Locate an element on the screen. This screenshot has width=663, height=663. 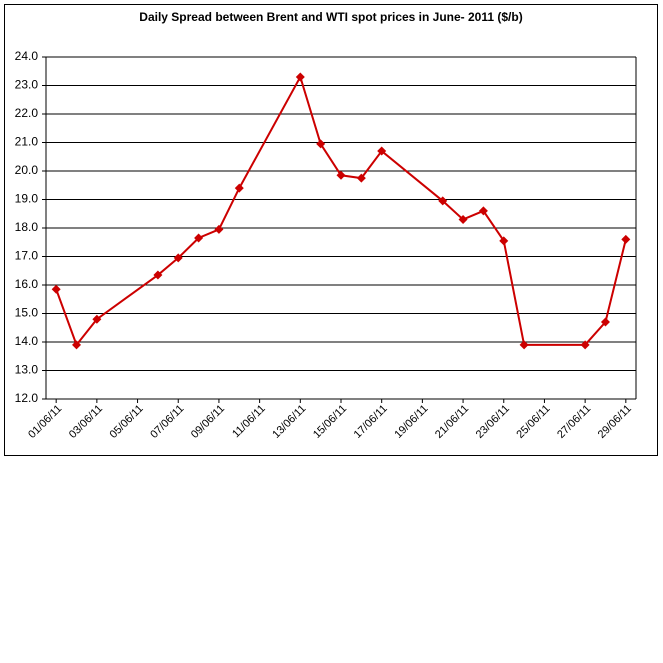
y-tick-label: 19.0 is located at coordinates (27, 199).